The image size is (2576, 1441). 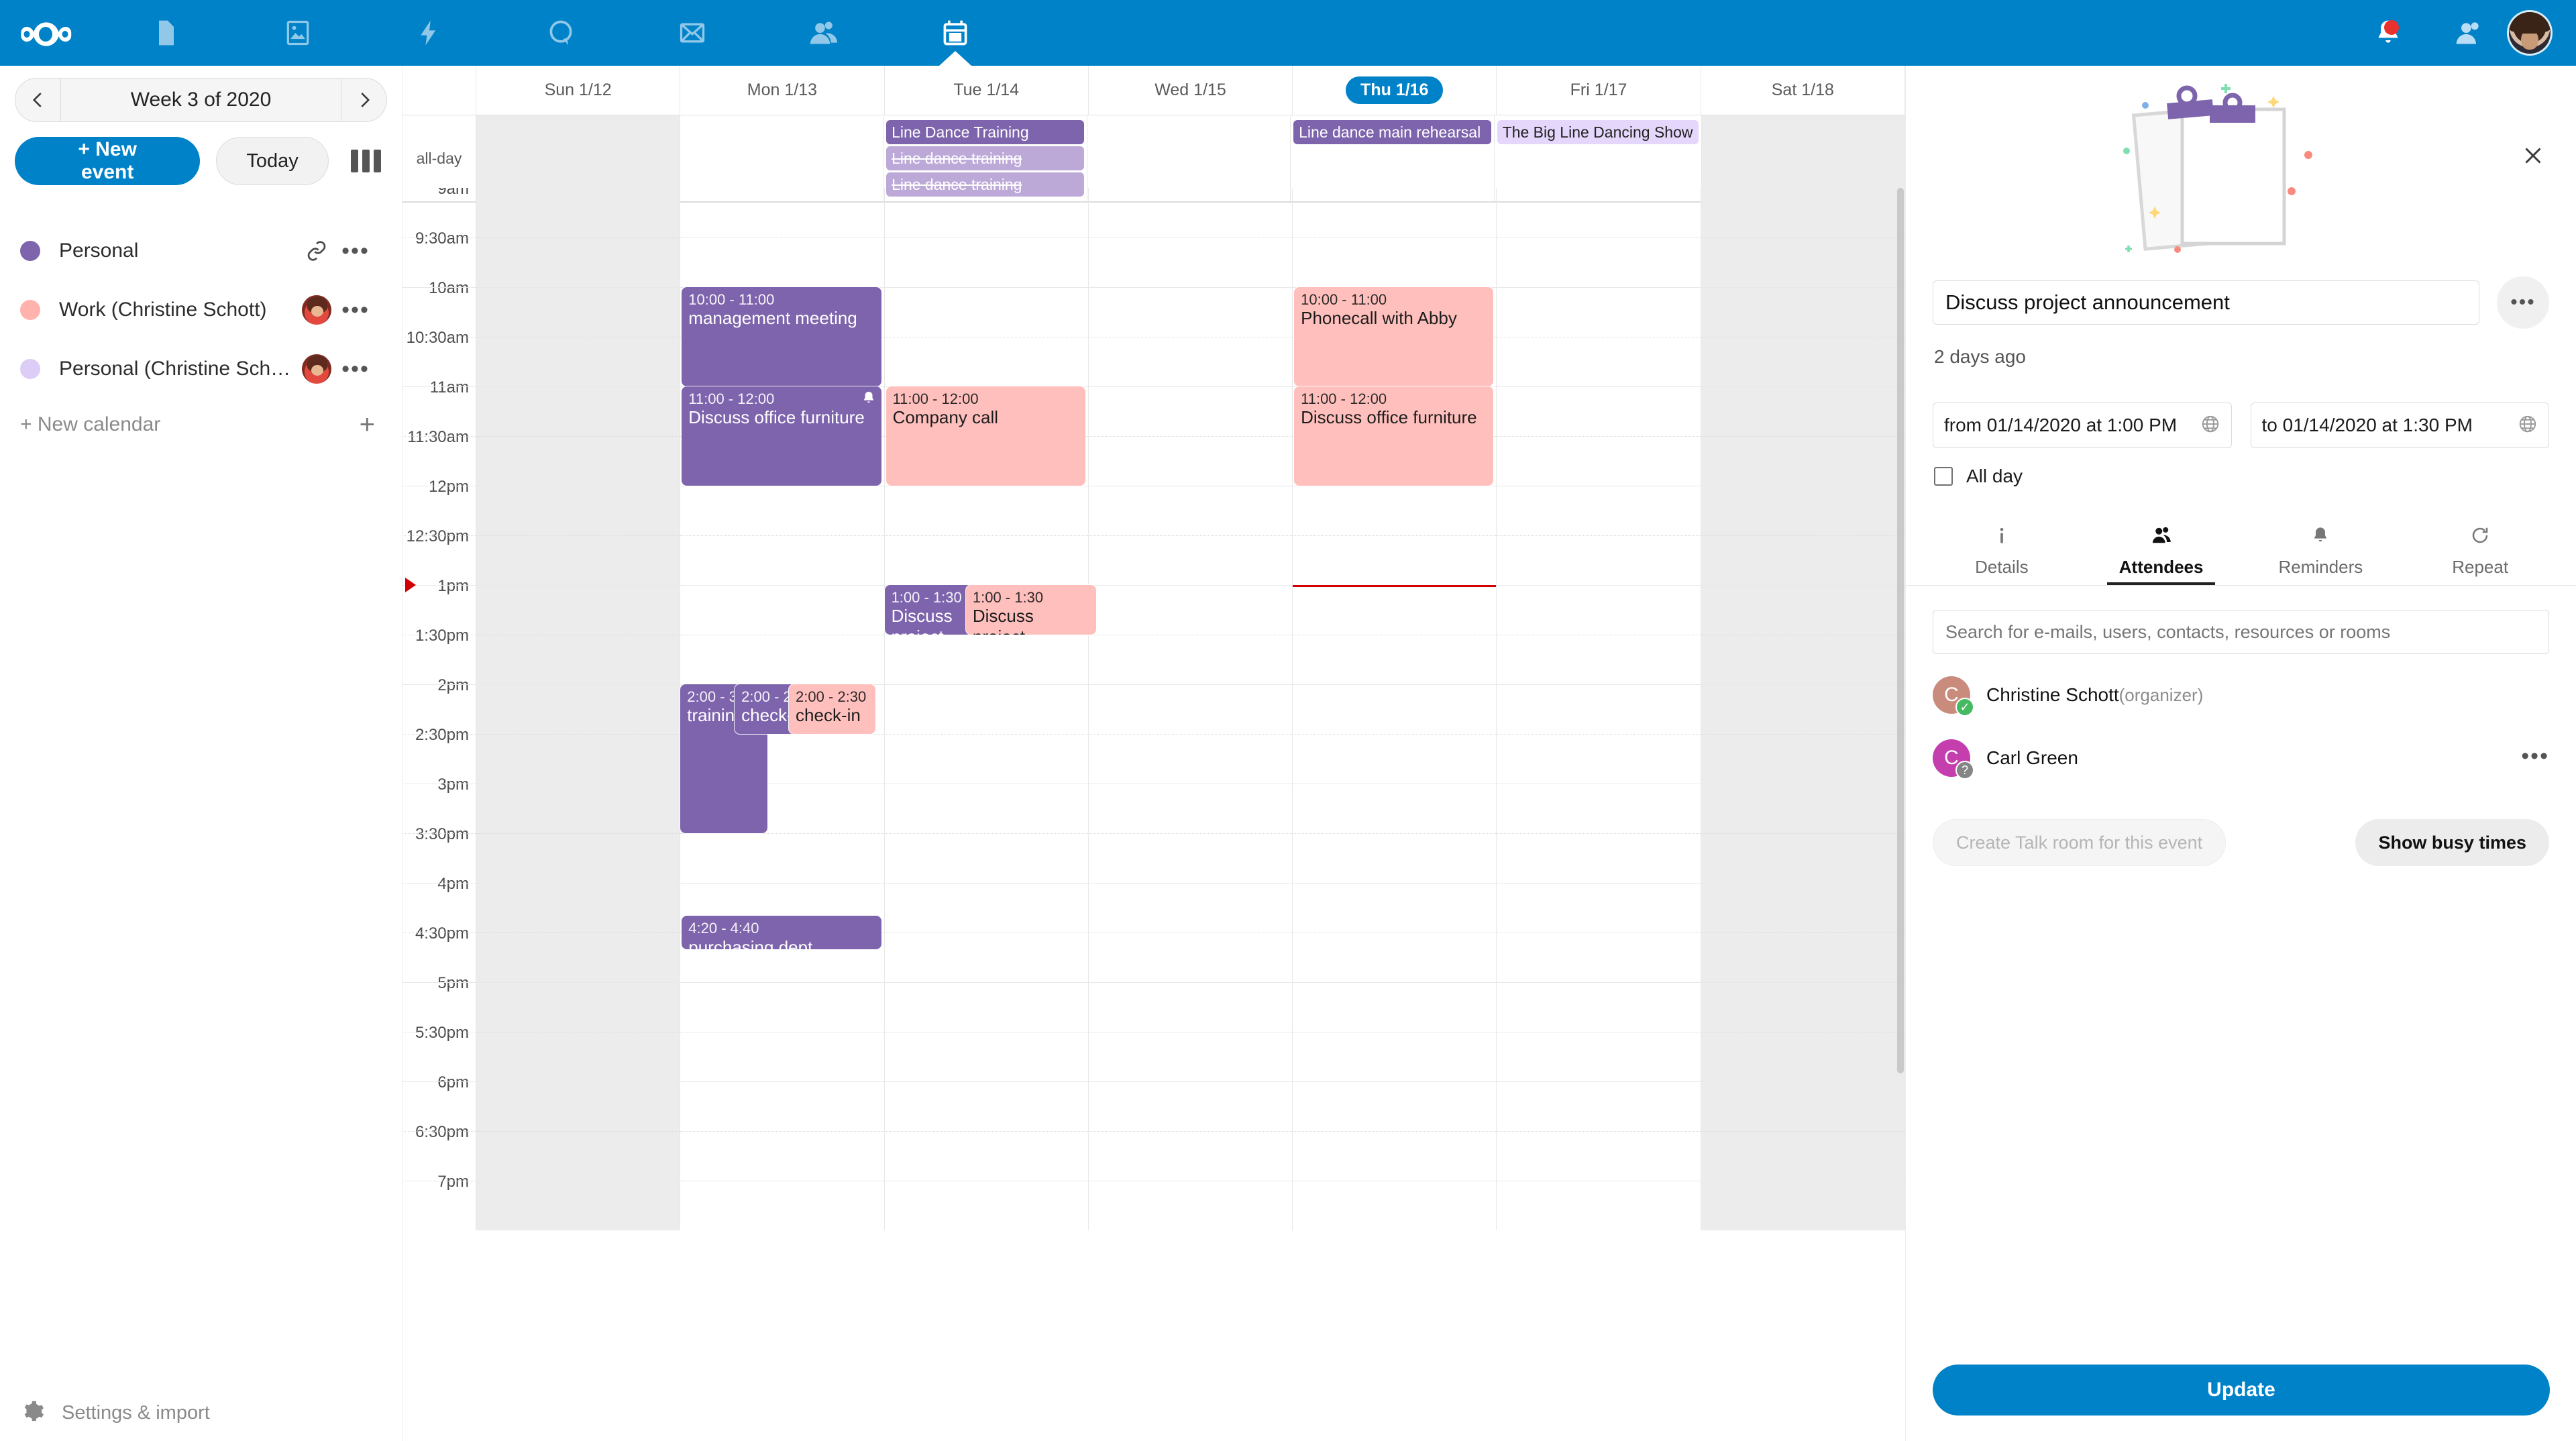 What do you see at coordinates (1803, 90) in the screenshot?
I see `day-header-sat: Sat 1/18` at bounding box center [1803, 90].